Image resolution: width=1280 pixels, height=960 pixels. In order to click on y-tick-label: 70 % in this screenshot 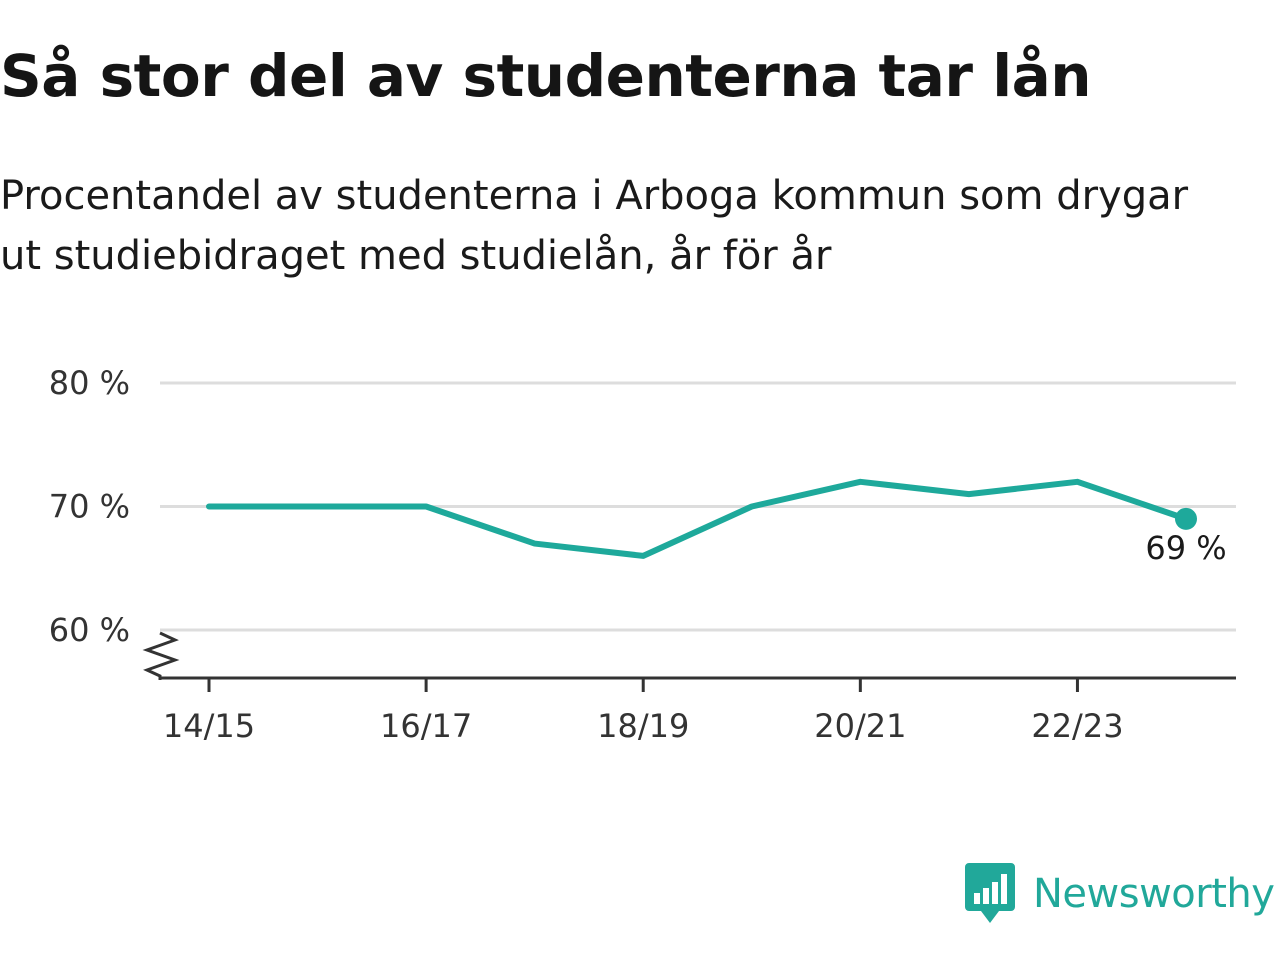, I will do `click(89, 507)`.